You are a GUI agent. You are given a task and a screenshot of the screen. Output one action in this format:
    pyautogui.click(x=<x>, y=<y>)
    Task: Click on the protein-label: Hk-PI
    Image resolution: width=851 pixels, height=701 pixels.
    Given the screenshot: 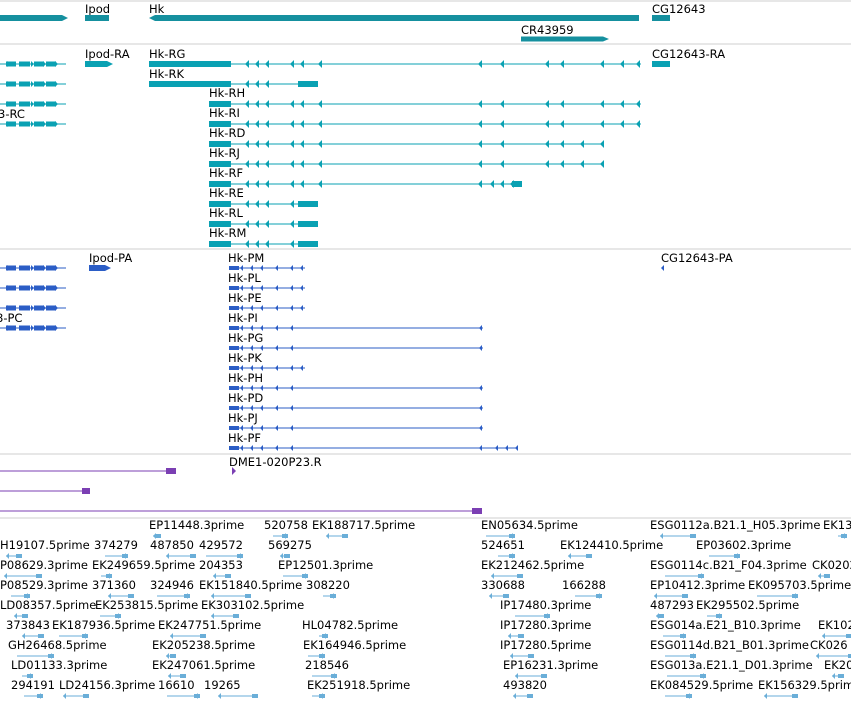 What is the action you would take?
    pyautogui.click(x=243, y=318)
    